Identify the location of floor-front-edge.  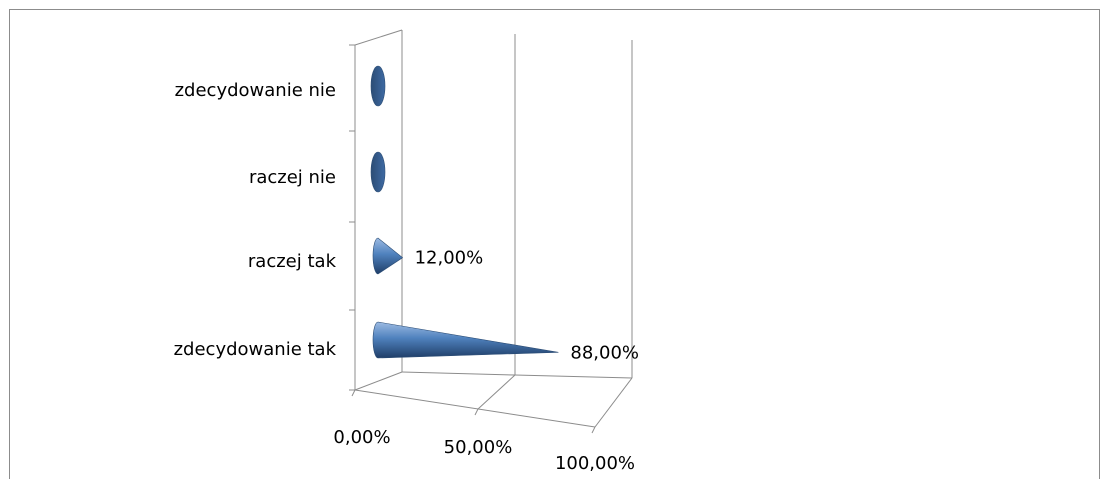
(475, 408).